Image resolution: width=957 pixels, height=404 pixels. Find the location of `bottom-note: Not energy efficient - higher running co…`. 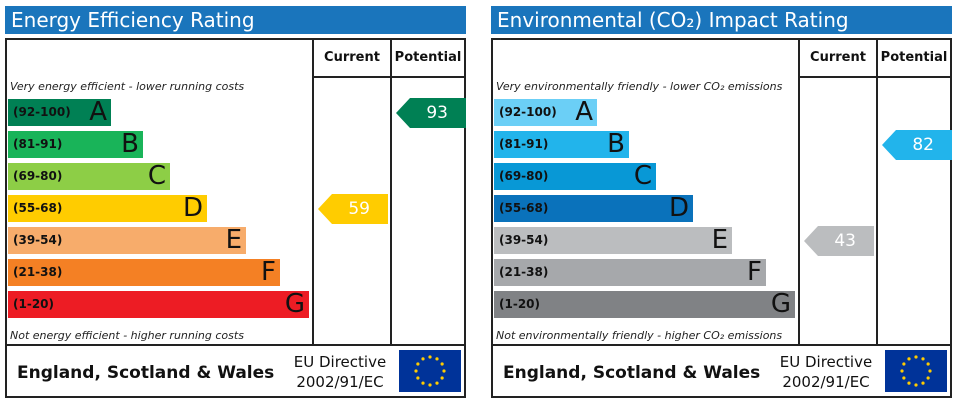

bottom-note: Not energy efficient - higher running co… is located at coordinates (127, 335).